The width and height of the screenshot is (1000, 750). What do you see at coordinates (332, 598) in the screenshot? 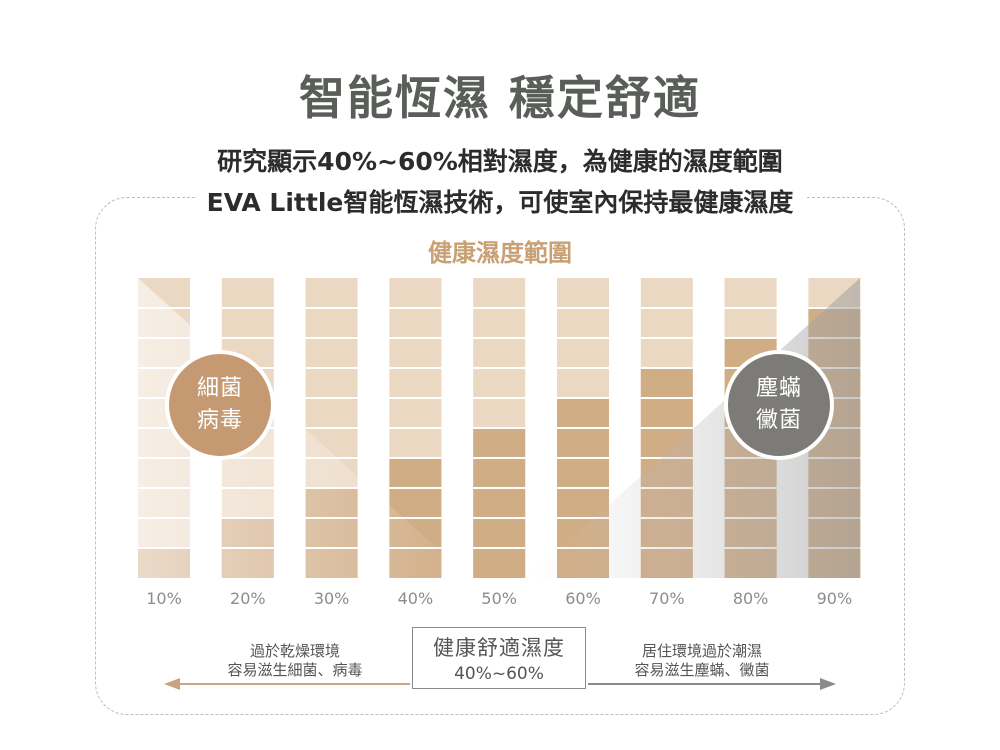
I see `x-tick-label: 30%` at bounding box center [332, 598].